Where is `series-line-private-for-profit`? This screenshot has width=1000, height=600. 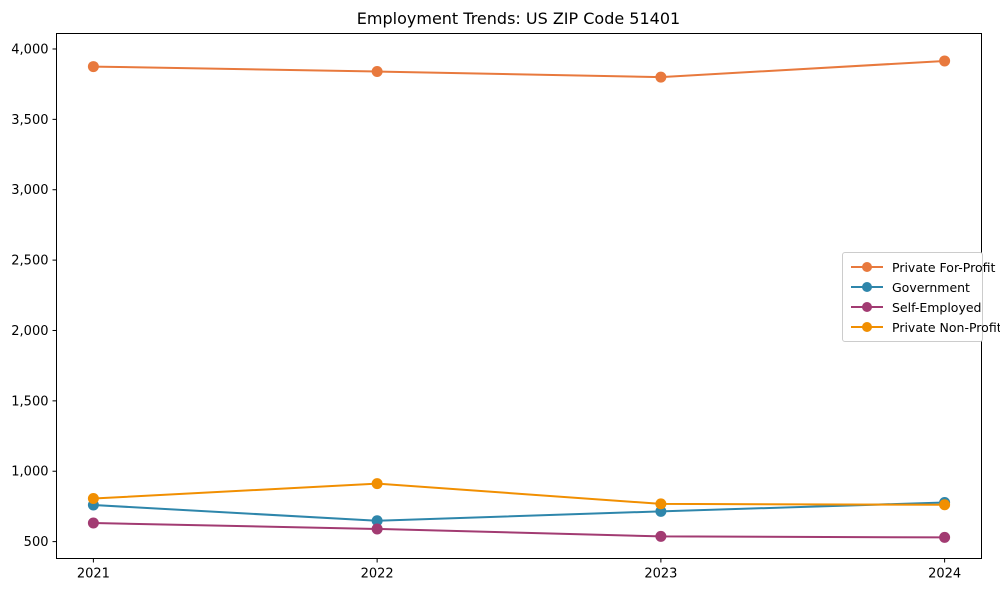
series-line-private-for-profit is located at coordinates (519, 69).